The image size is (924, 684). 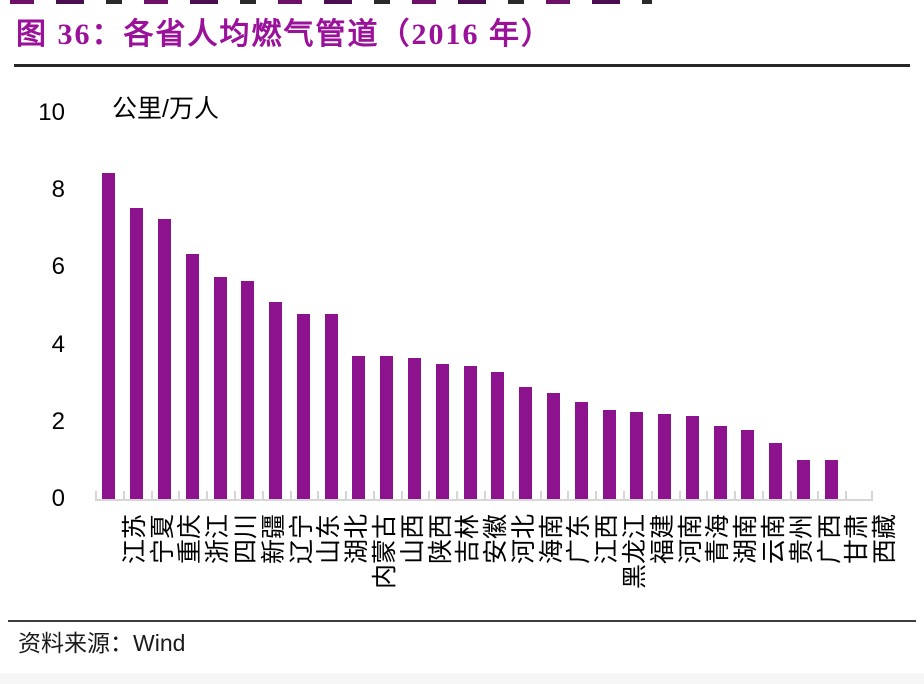 I want to click on bar-福建, so click(x=637, y=455).